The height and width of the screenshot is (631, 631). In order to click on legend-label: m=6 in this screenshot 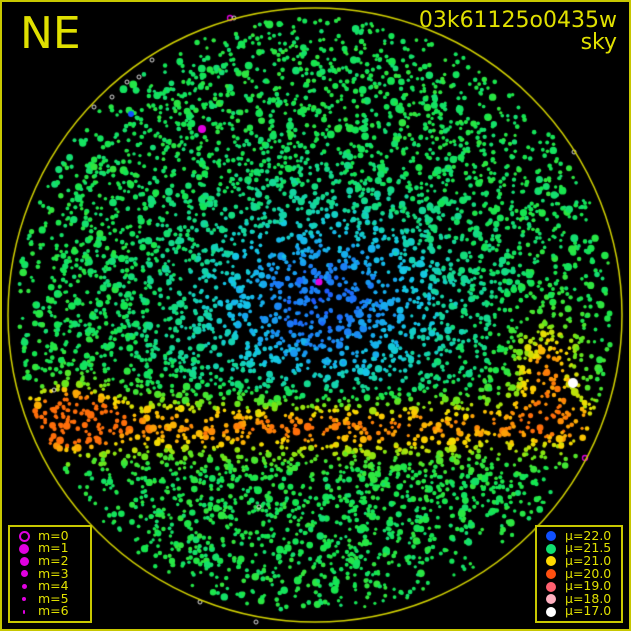, I will do `click(53, 611)`.